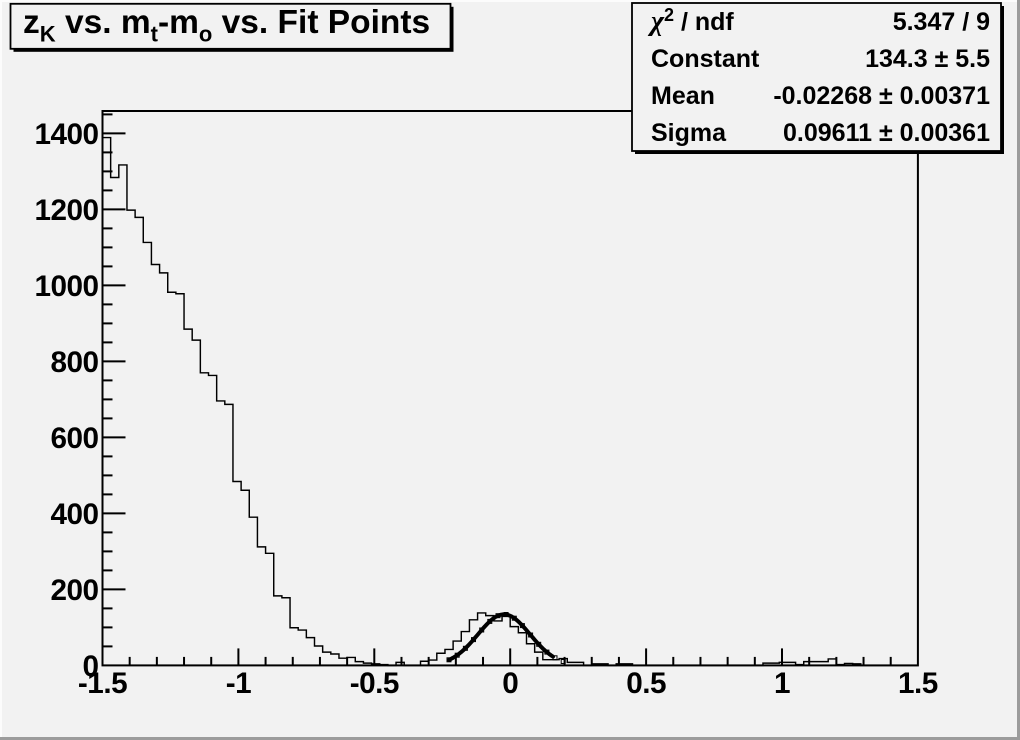  Describe the element at coordinates (66, 286) in the screenshot. I see `svg-text: 1000` at that location.